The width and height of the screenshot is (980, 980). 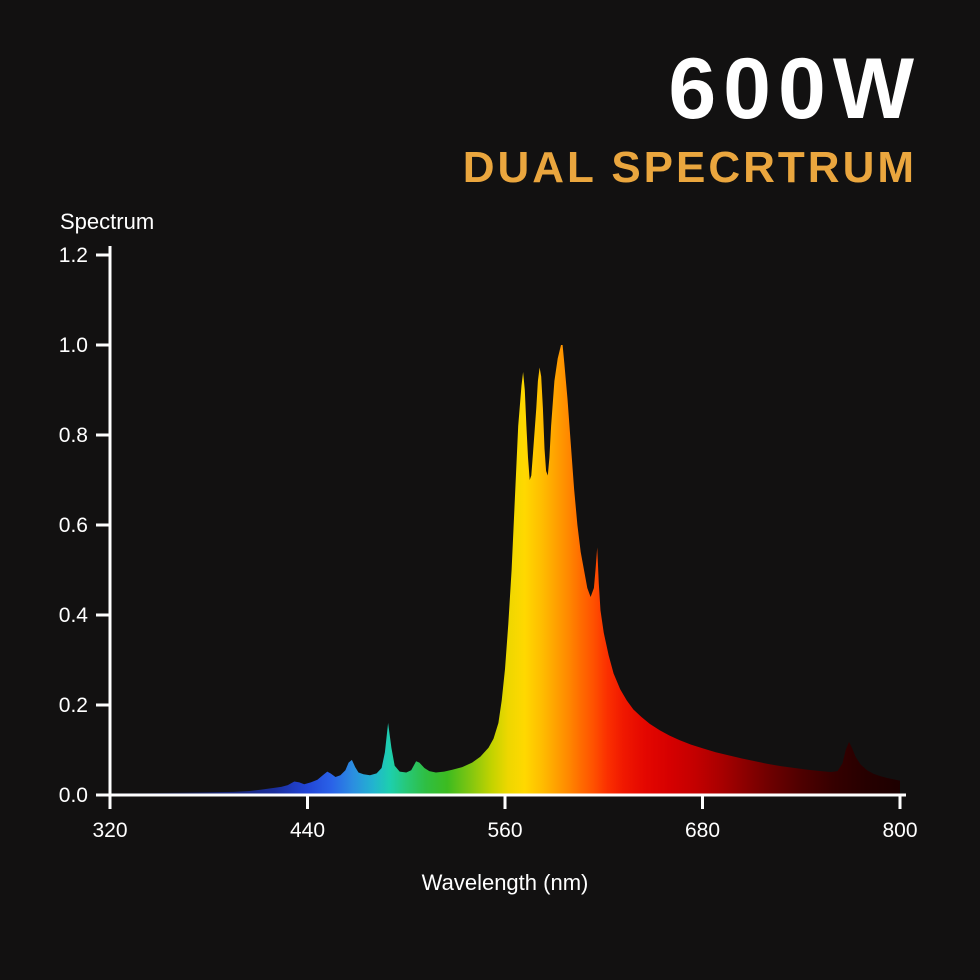 What do you see at coordinates (73, 705) in the screenshot?
I see `y-tick-label: 0.2` at bounding box center [73, 705].